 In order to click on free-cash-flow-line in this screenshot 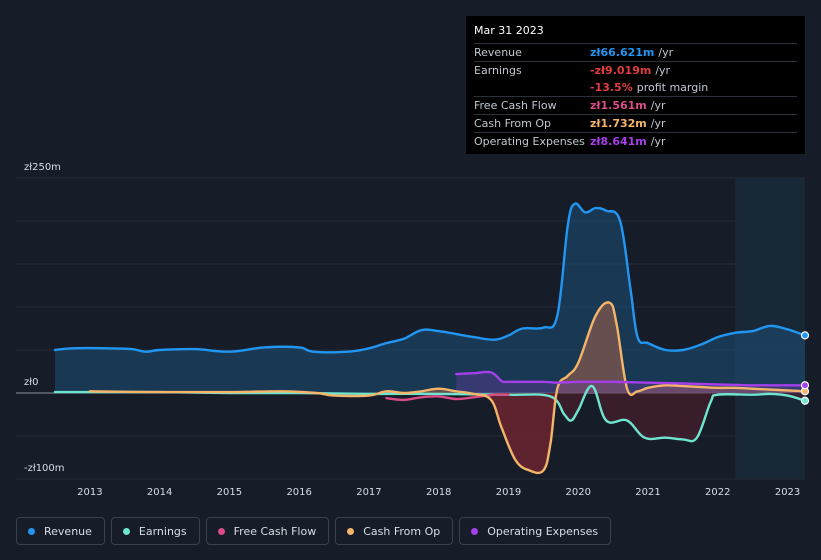, I will do `click(447, 397)`.